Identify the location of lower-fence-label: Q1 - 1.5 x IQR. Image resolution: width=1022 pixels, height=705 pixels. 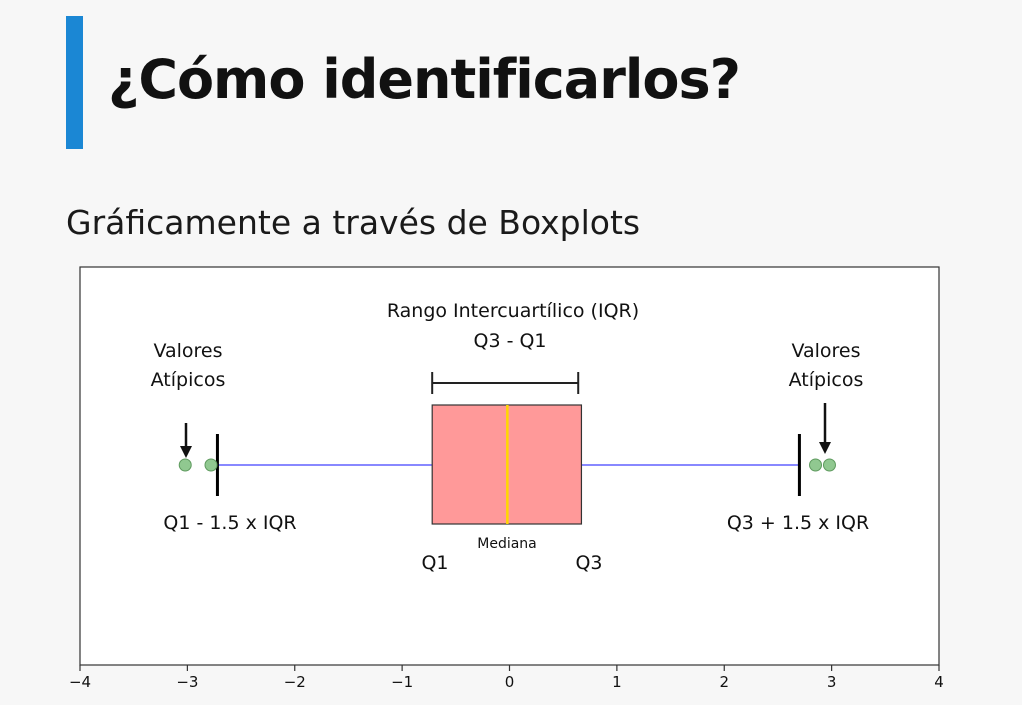
(229, 523).